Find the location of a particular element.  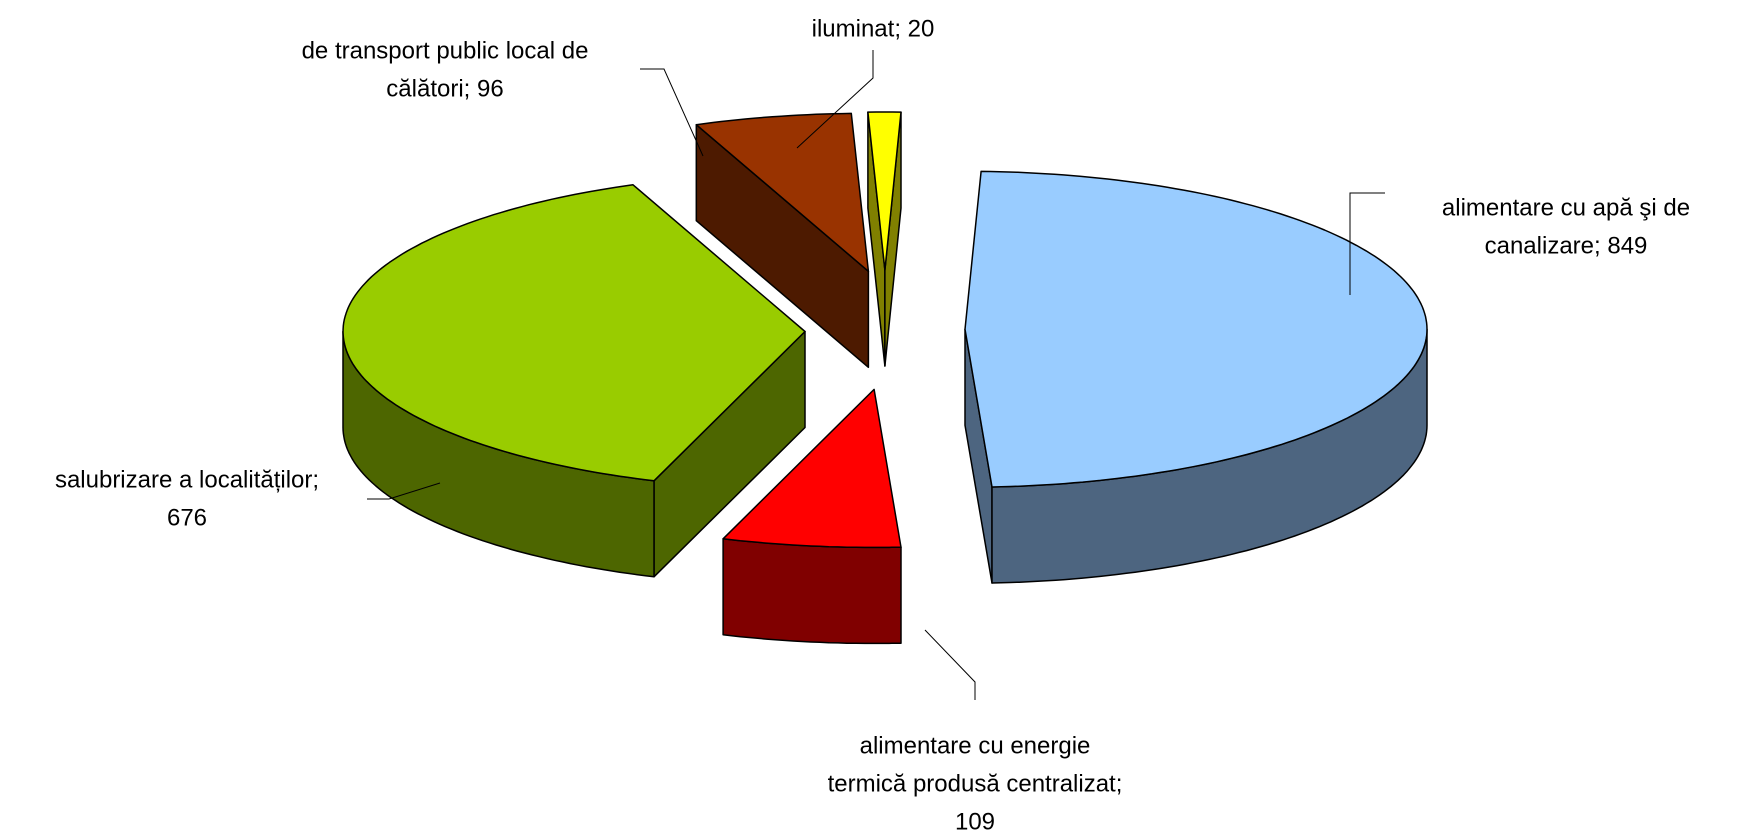

data-label: călători; 96 is located at coordinates (444, 88).